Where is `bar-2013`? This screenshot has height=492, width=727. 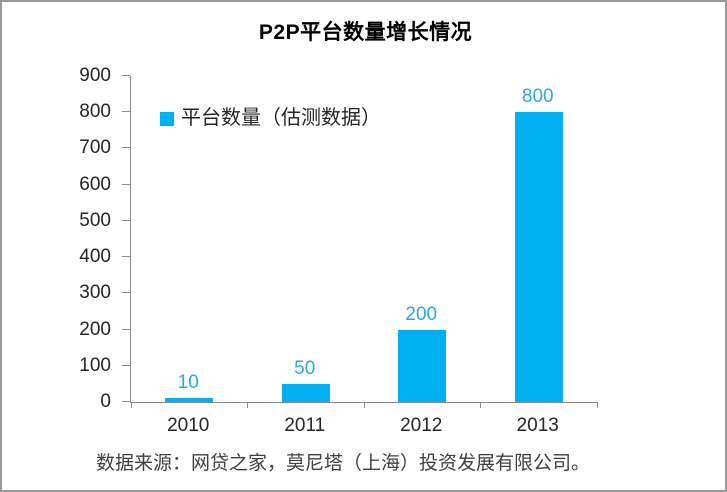 bar-2013 is located at coordinates (538, 257).